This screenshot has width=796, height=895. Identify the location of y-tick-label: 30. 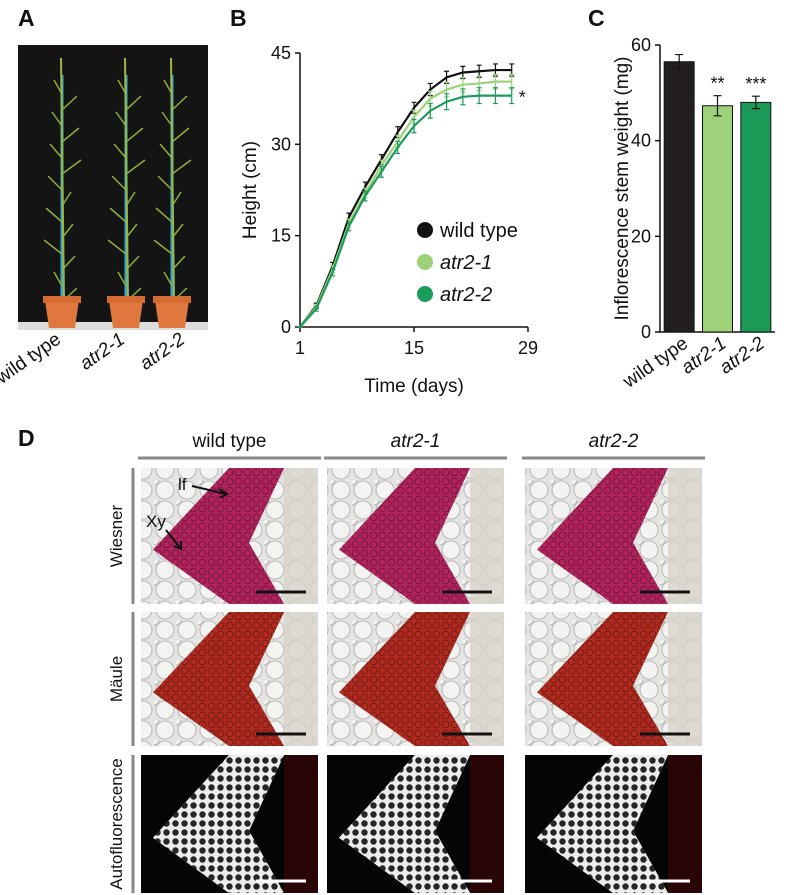
(281, 144).